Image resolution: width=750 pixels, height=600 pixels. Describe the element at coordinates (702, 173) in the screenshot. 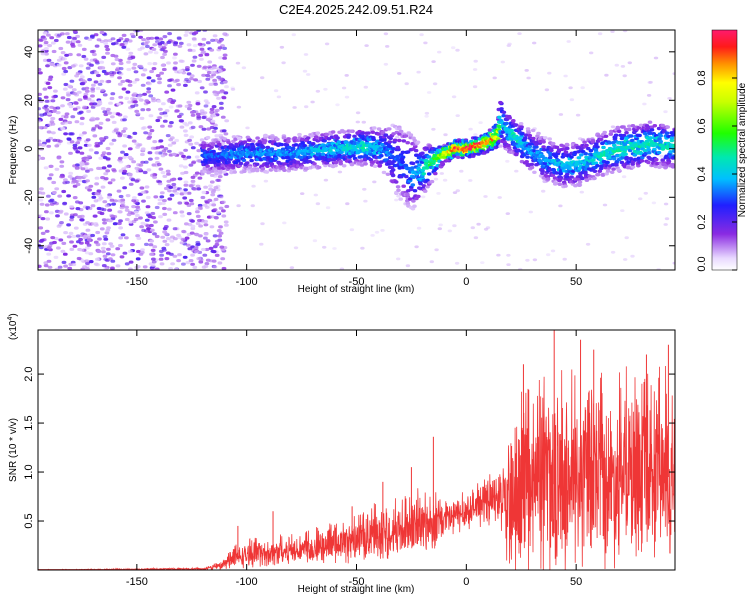

I see `colorbar-tick-label: 0.4` at that location.